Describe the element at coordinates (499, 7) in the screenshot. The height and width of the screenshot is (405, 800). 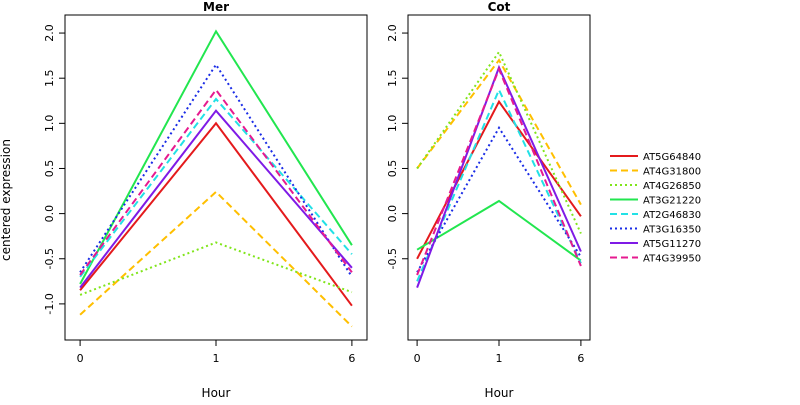
I see `panel-title: Cot` at that location.